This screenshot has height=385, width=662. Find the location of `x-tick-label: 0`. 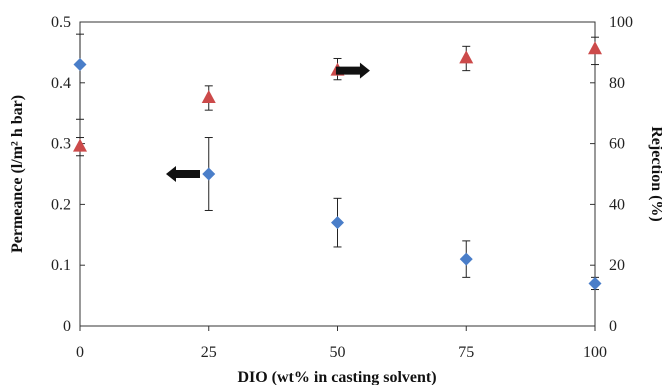

x-tick-label: 0 is located at coordinates (80, 352).